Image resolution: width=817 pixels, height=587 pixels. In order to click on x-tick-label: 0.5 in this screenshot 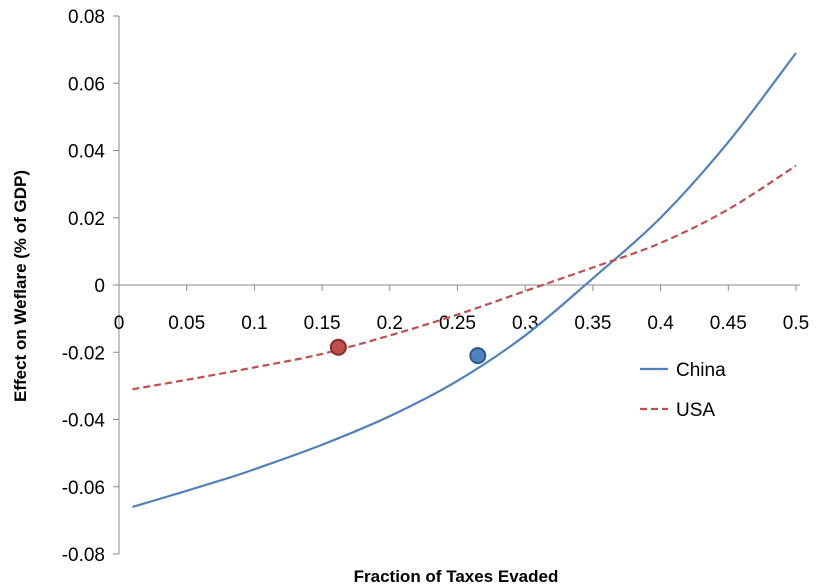, I will do `click(796, 323)`.